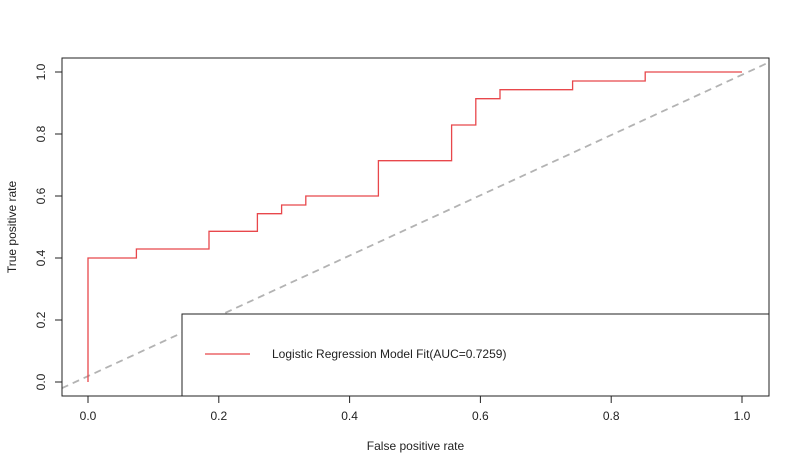 This screenshot has height=470, width=800. I want to click on x-tick-label: 0.2, so click(218, 416).